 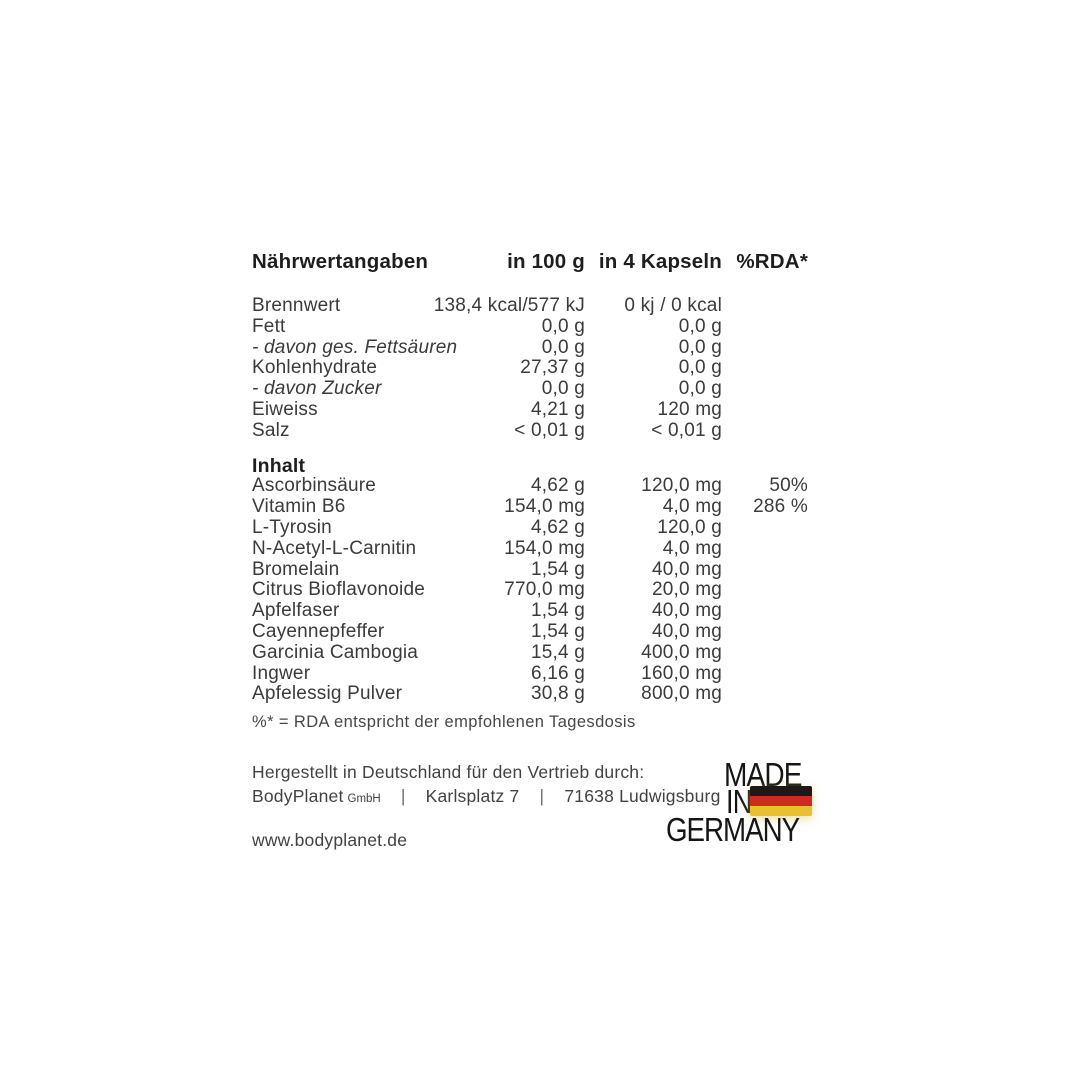 What do you see at coordinates (364, 799) in the screenshot?
I see `company-legal-form: GmbH` at bounding box center [364, 799].